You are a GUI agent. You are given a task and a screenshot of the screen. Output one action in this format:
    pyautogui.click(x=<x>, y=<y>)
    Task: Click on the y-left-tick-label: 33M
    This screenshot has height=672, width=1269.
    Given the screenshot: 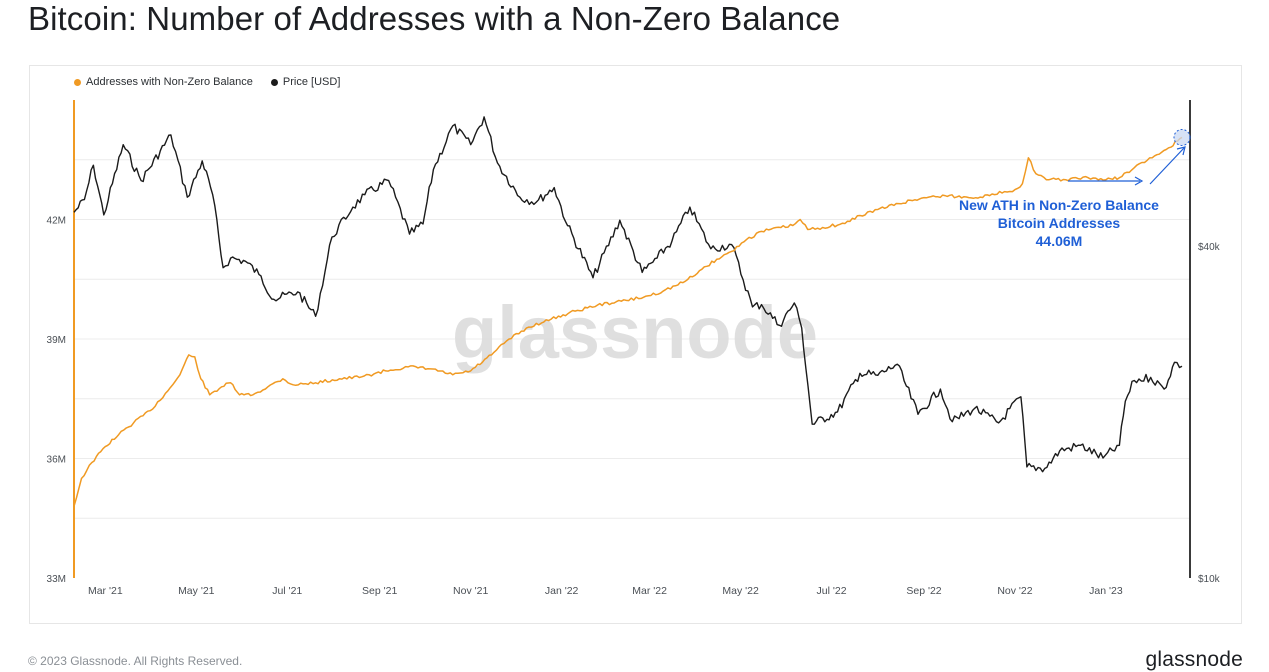 What is the action you would take?
    pyautogui.click(x=56, y=579)
    